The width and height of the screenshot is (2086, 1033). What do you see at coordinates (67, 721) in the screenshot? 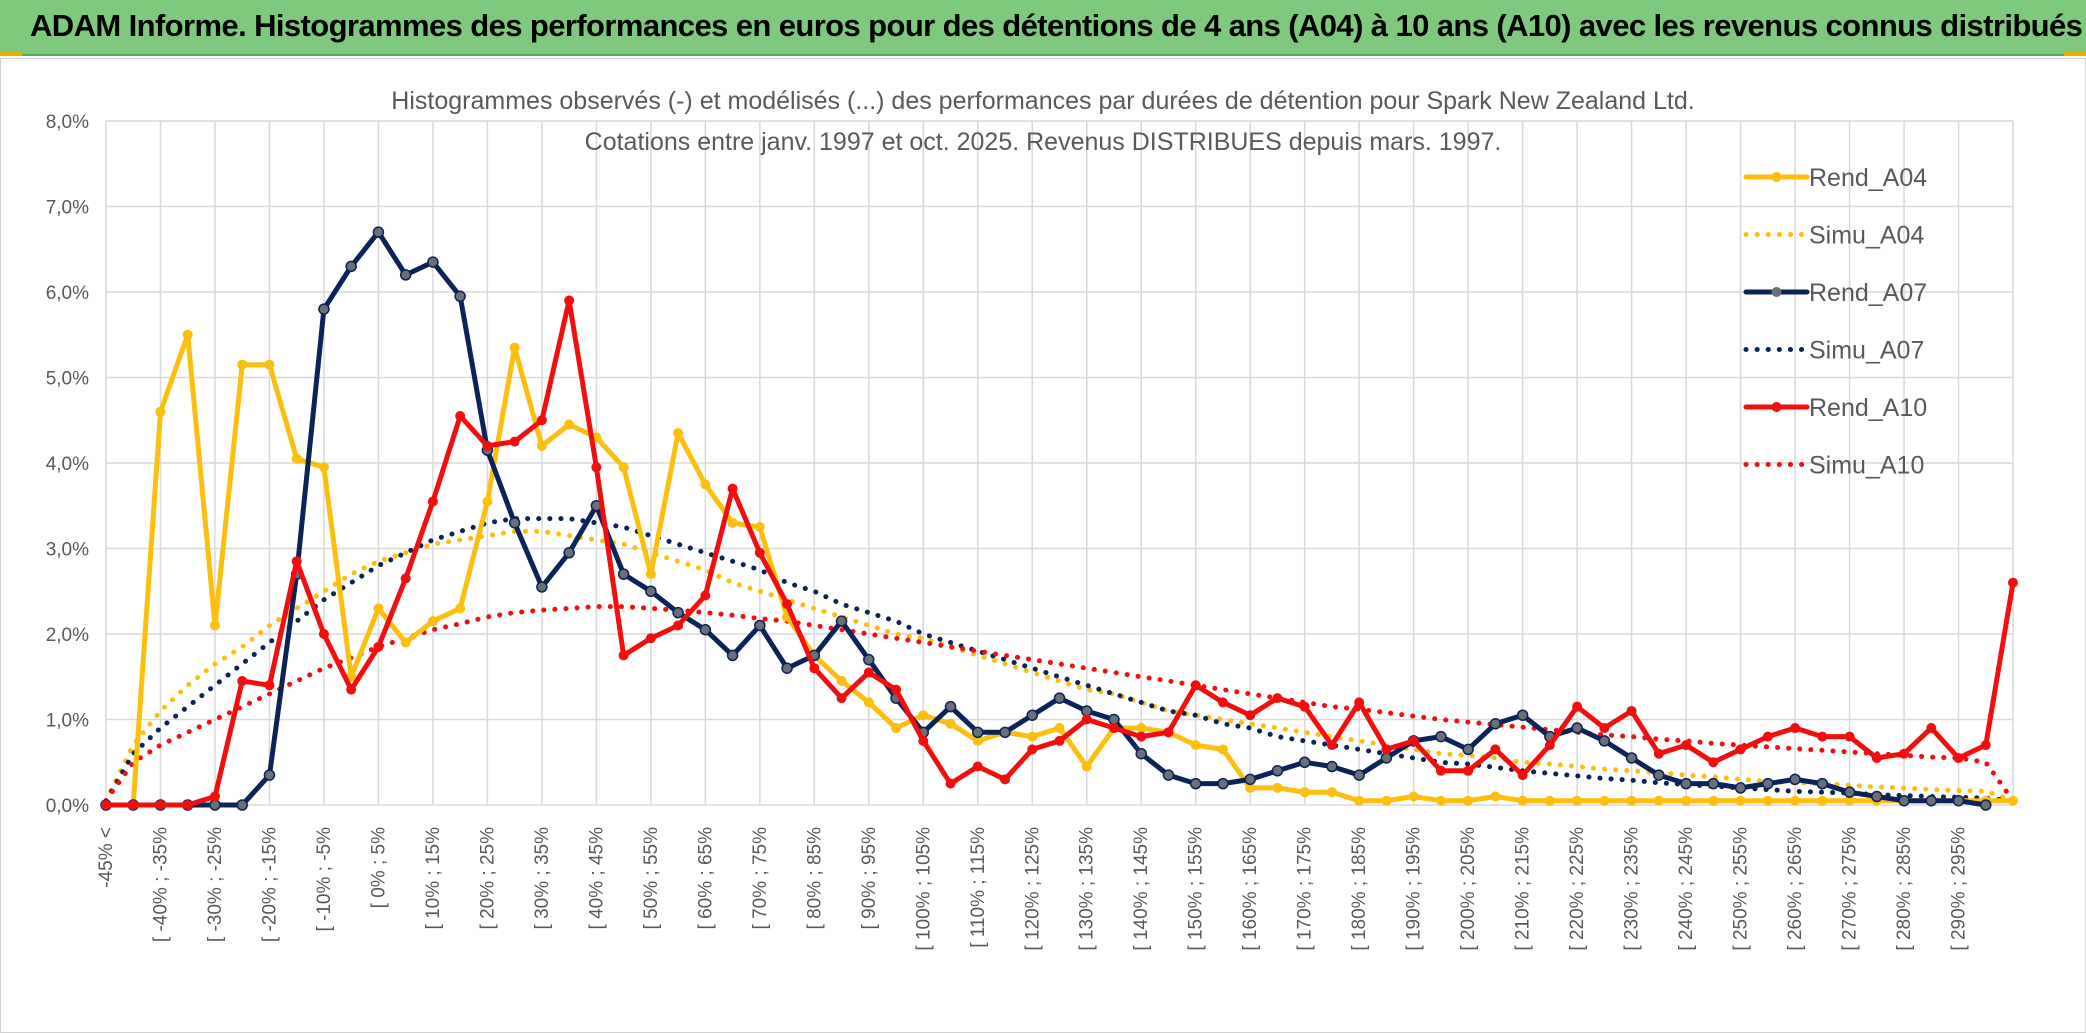
I see `y-tick-label: 1,0%` at bounding box center [67, 721].